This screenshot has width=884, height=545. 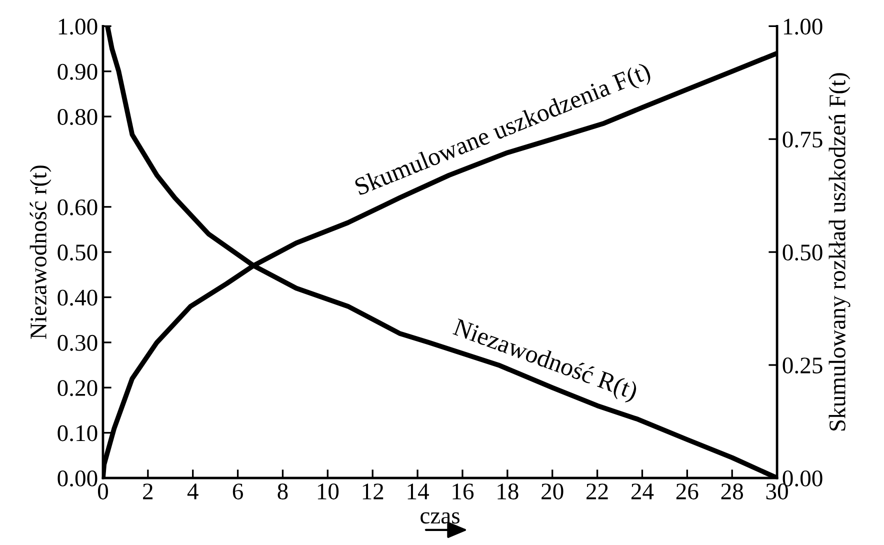 What do you see at coordinates (78, 207) in the screenshot?
I see `y-tick-label: 0.60` at bounding box center [78, 207].